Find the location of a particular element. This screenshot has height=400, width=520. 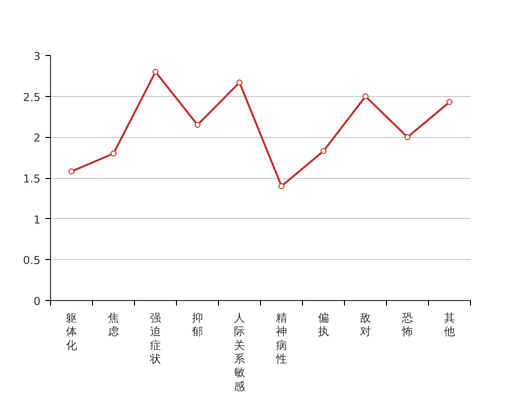

x-tick-label: 躯体化 is located at coordinates (71, 332).